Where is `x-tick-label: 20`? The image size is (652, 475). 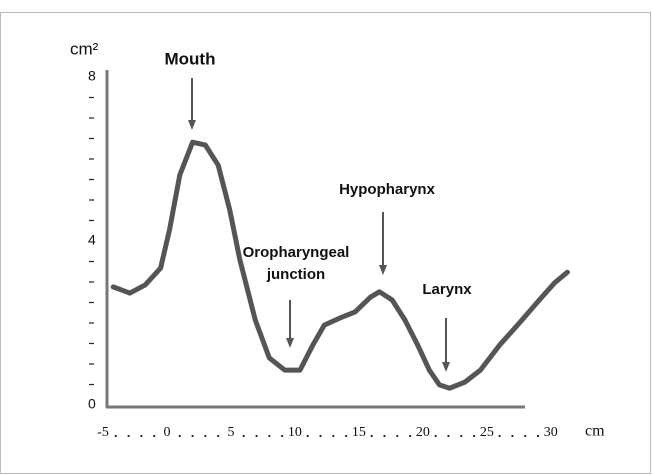 x-tick-label: 20 is located at coordinates (423, 432).